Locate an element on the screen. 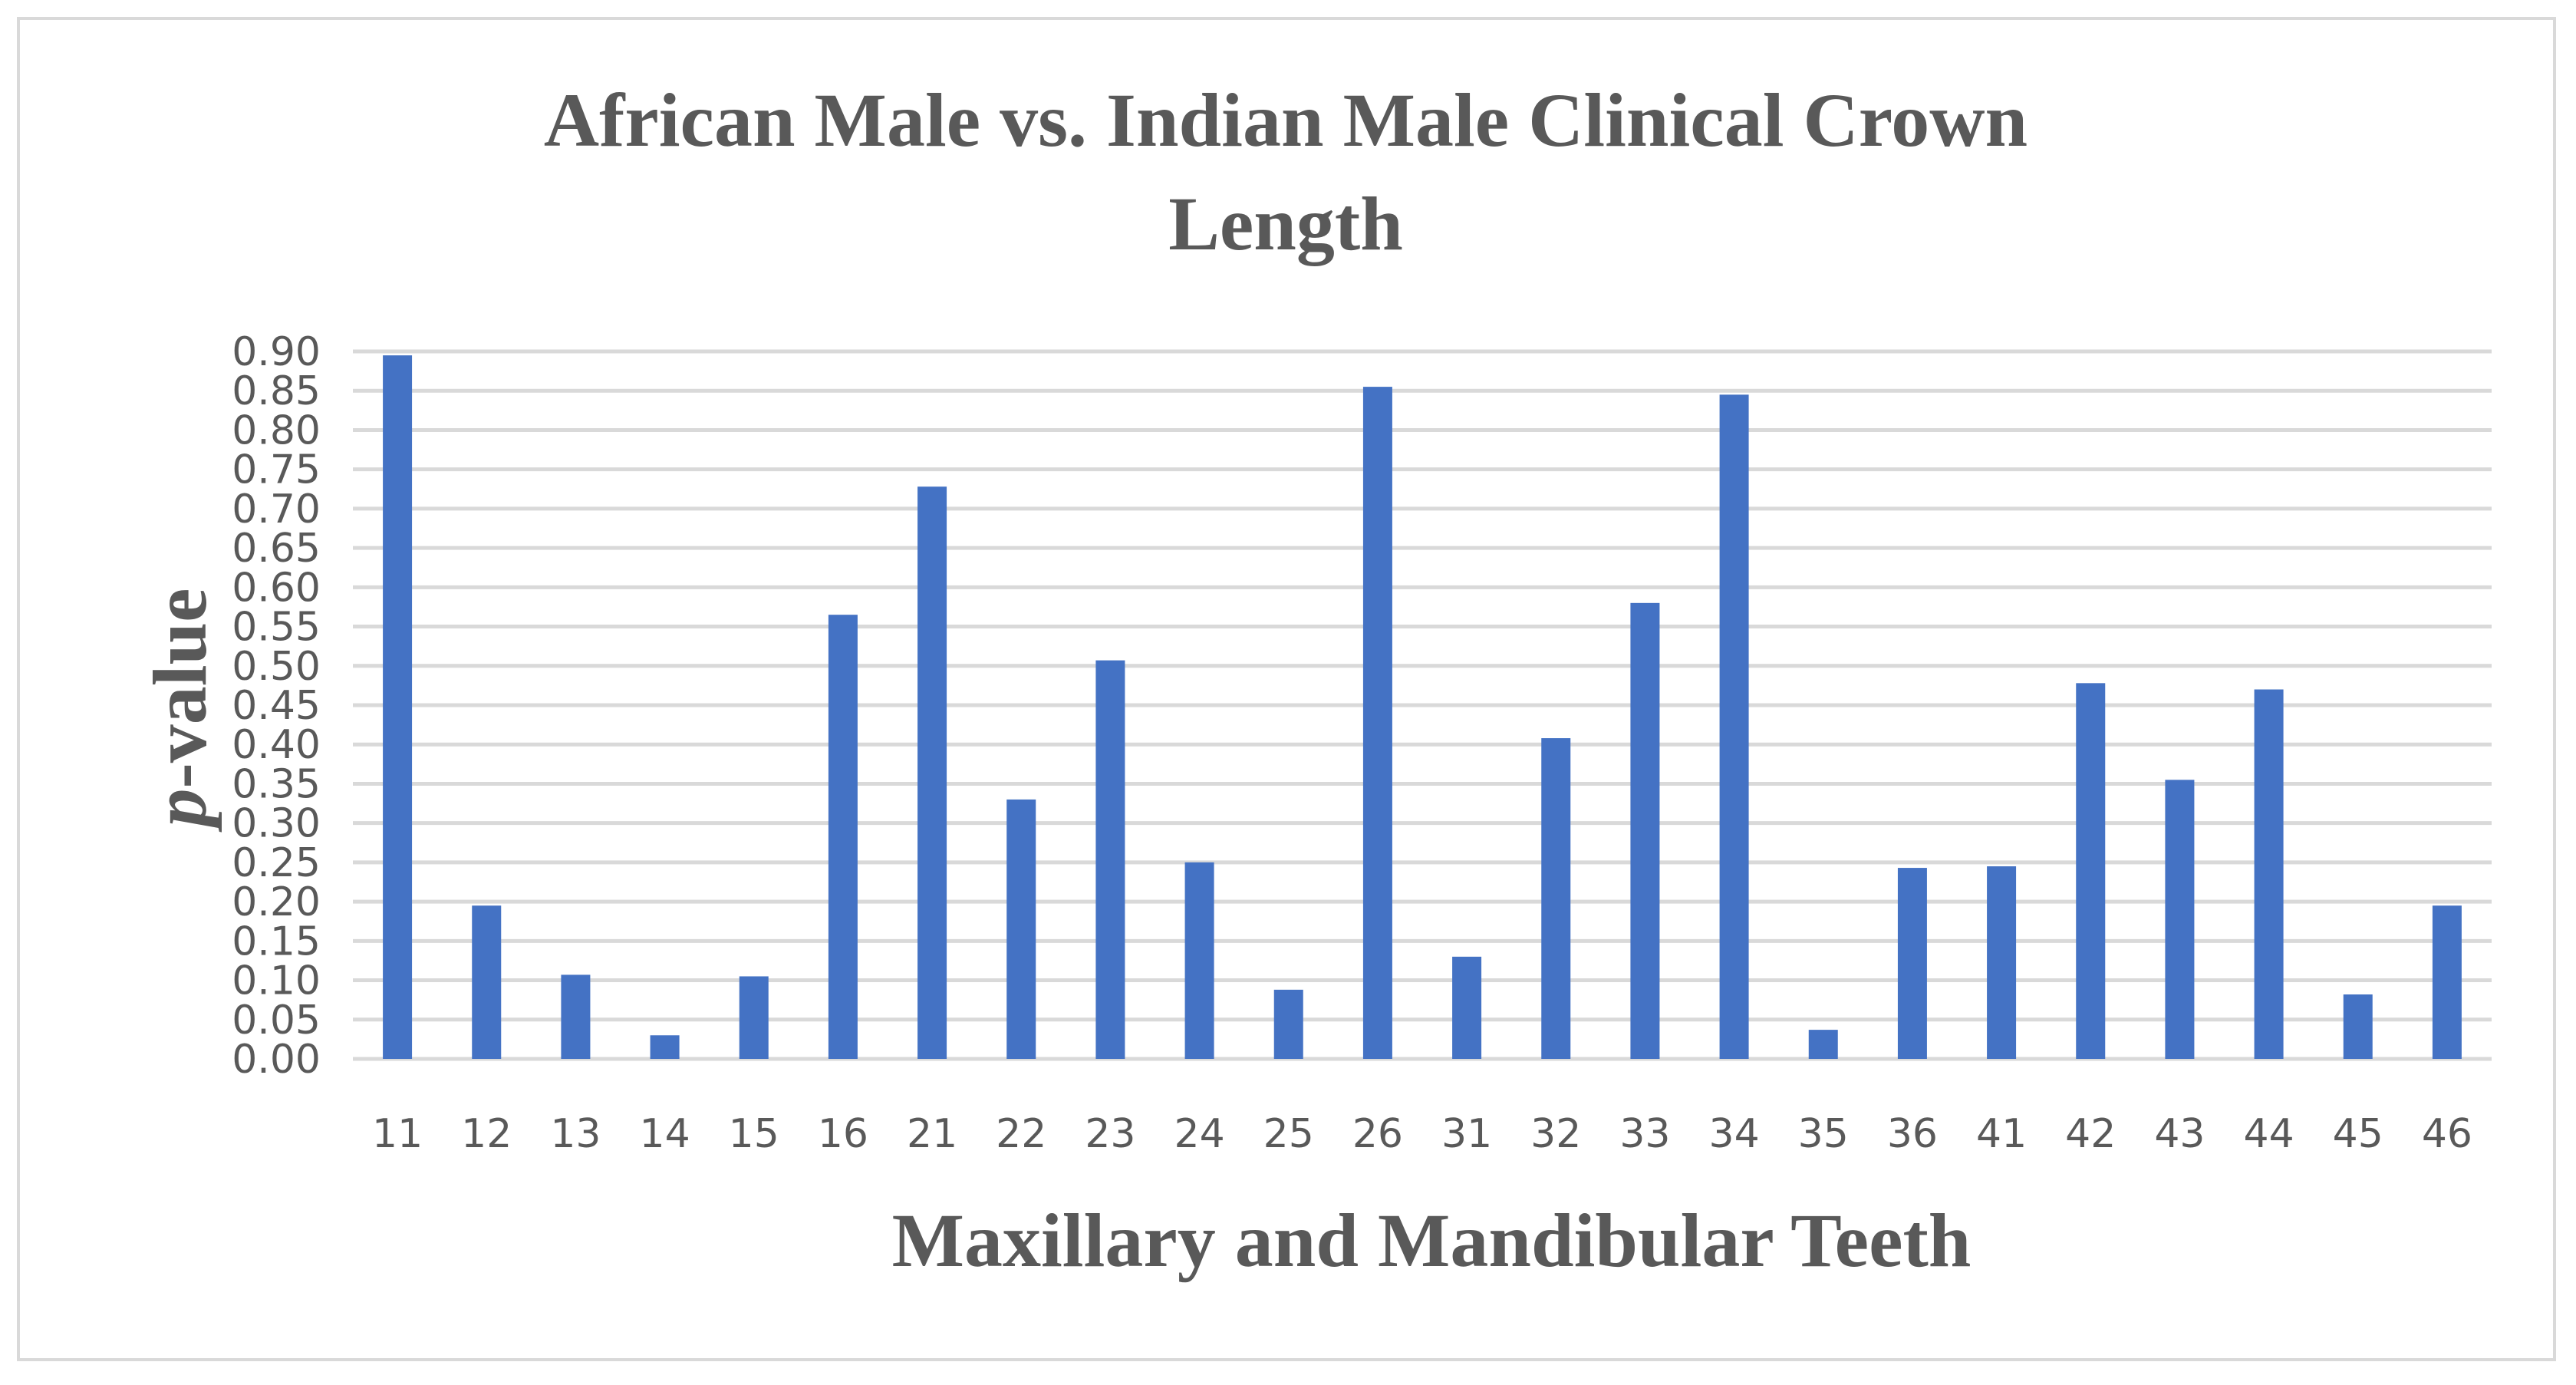 The height and width of the screenshot is (1385, 2576). x-tick-label: 46 is located at coordinates (2447, 1134).